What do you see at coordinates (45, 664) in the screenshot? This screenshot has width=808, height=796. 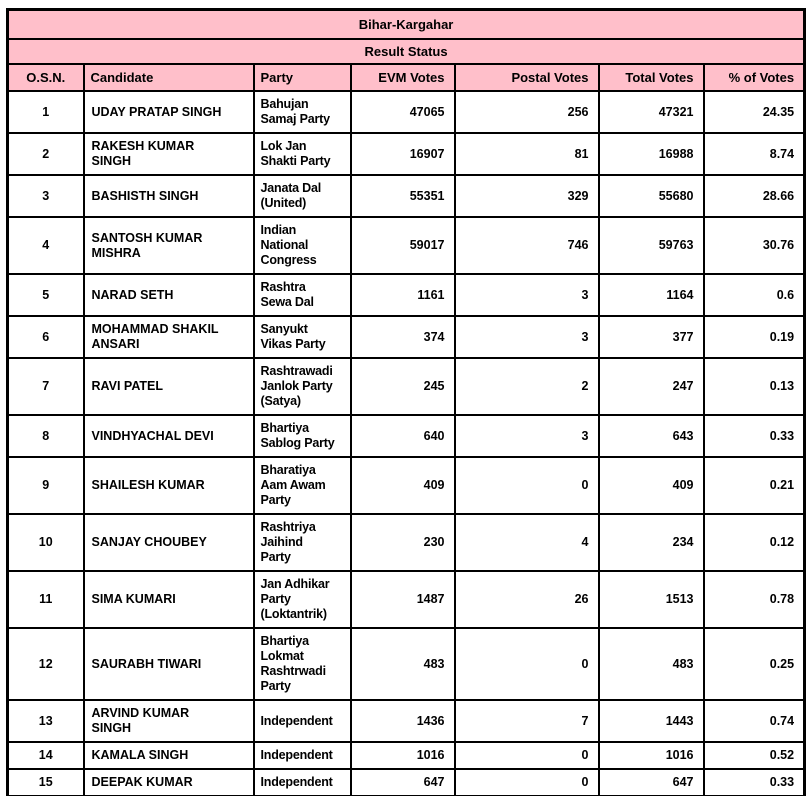 I see `osn-cell: 12` at bounding box center [45, 664].